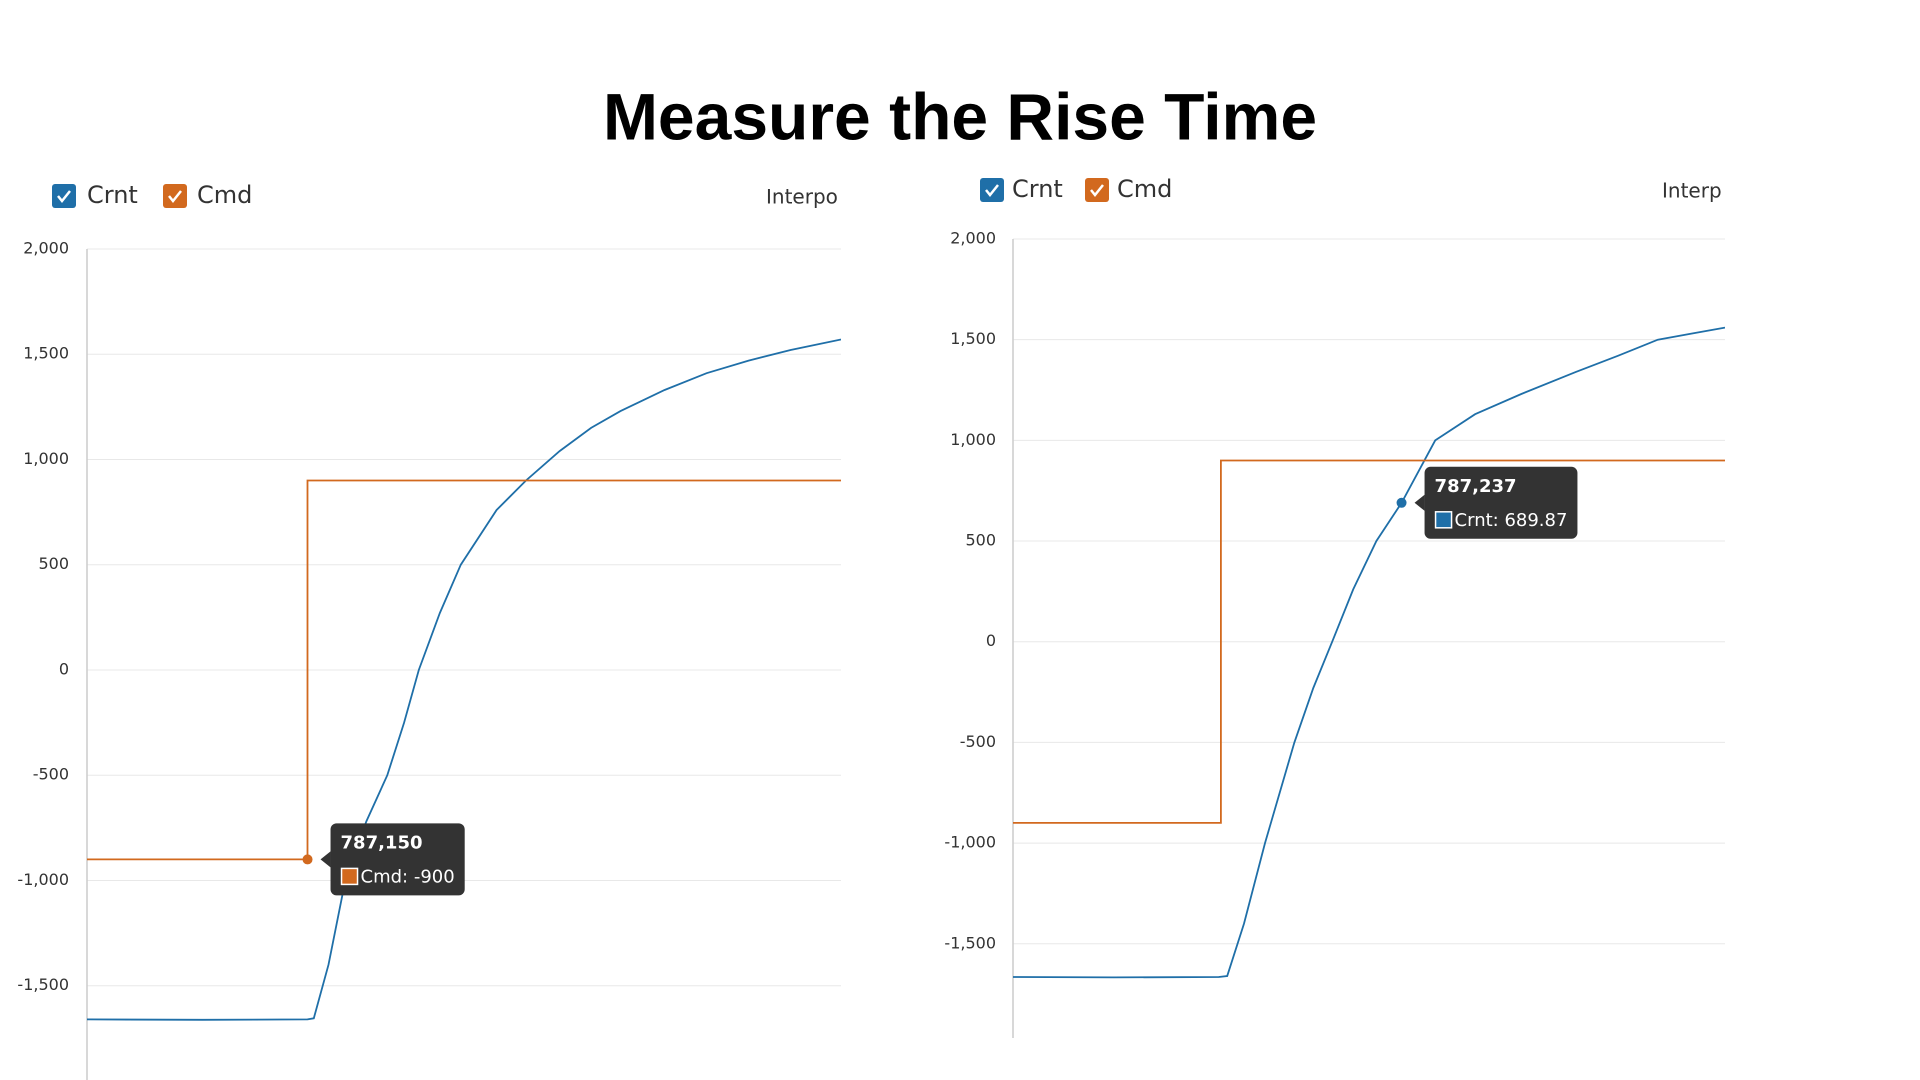  I want to click on tooltip-text: Cmd: -900, so click(408, 876).